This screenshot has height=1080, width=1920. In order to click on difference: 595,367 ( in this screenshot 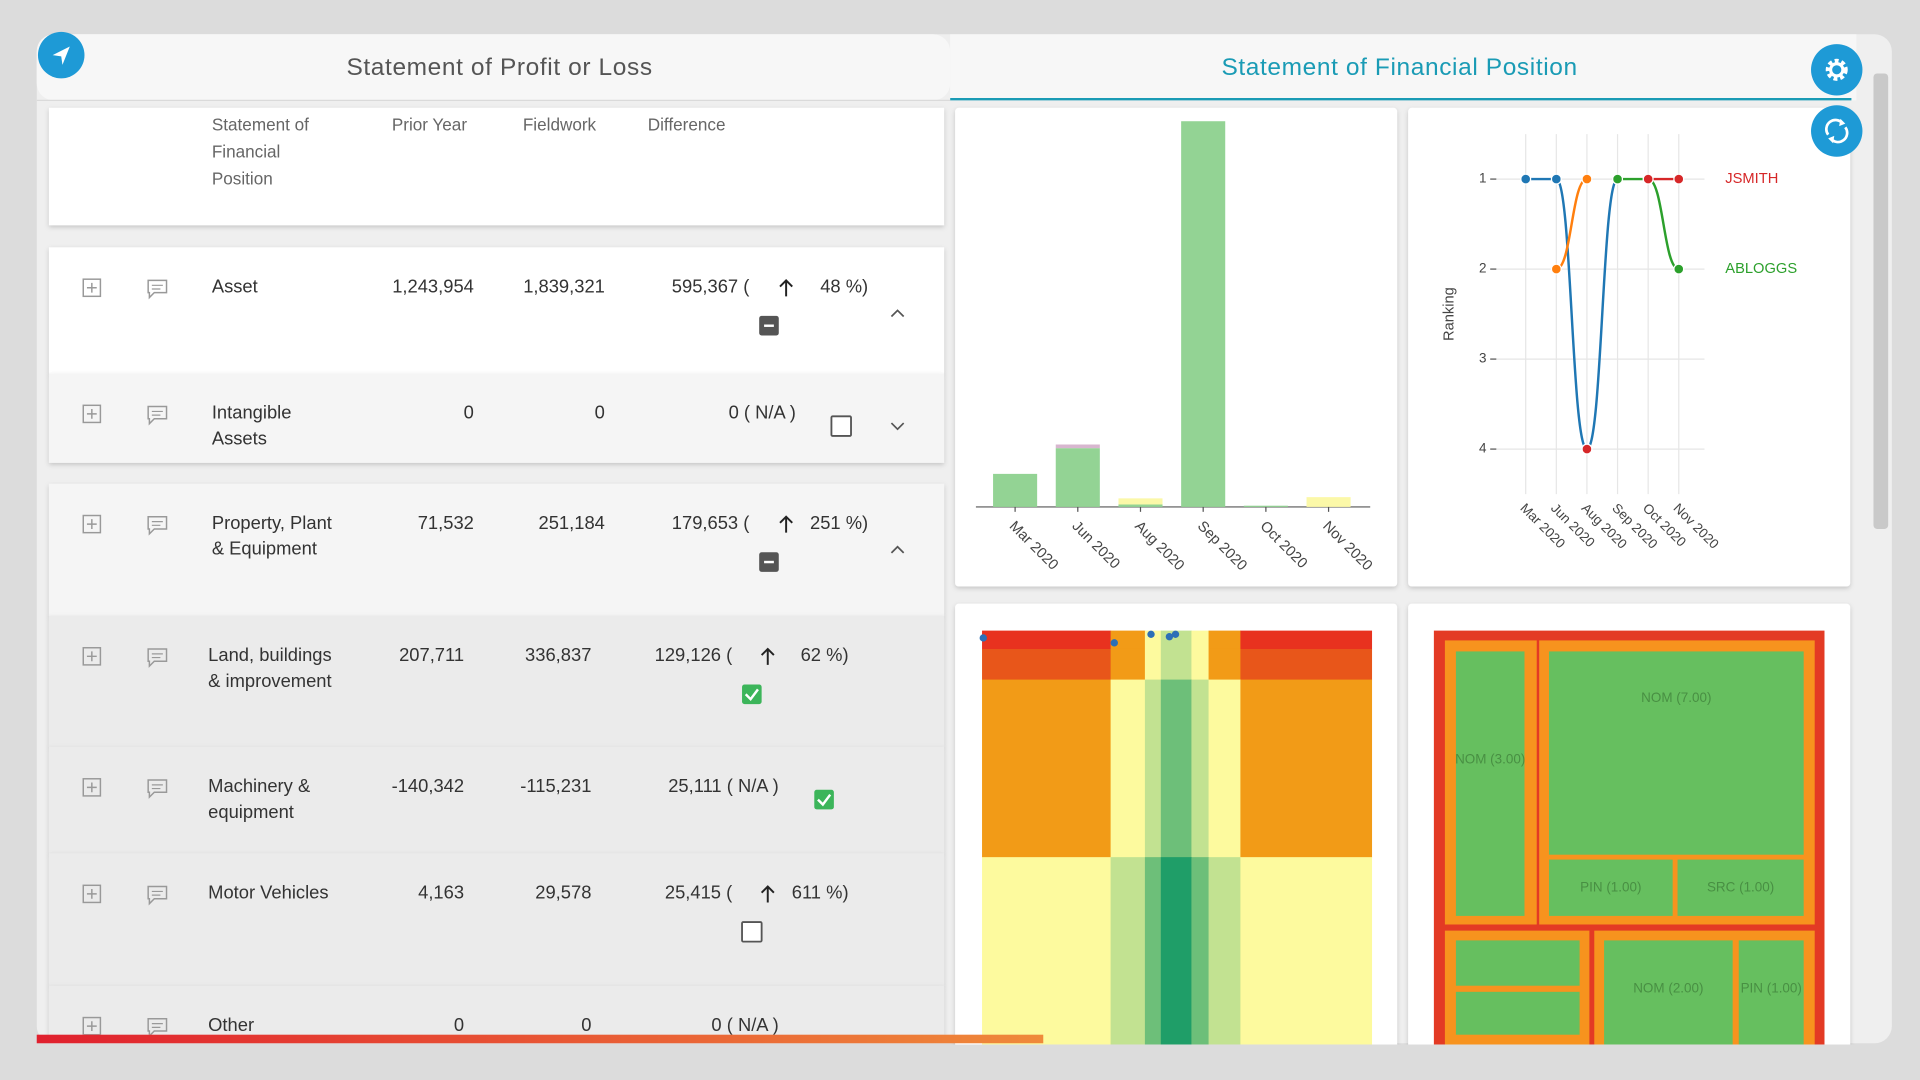, I will do `click(711, 286)`.